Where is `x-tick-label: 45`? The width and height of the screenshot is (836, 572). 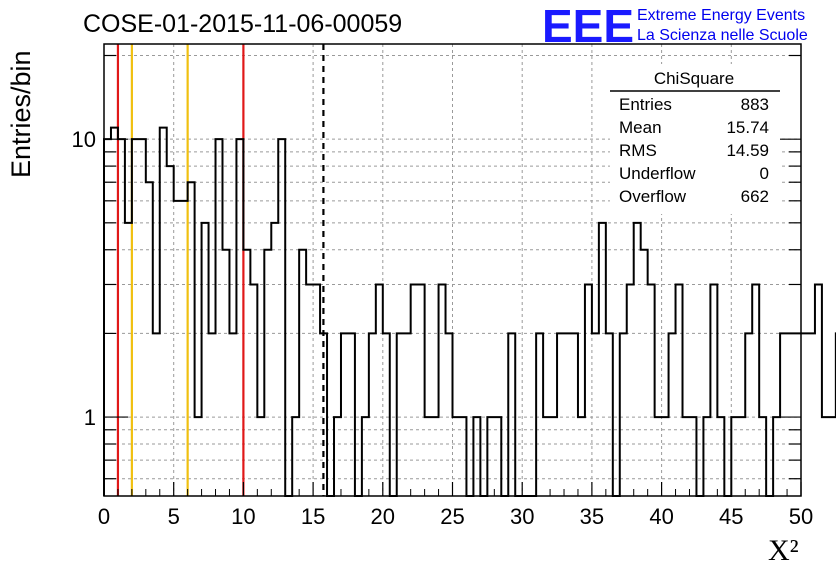
x-tick-label: 45 is located at coordinates (731, 516).